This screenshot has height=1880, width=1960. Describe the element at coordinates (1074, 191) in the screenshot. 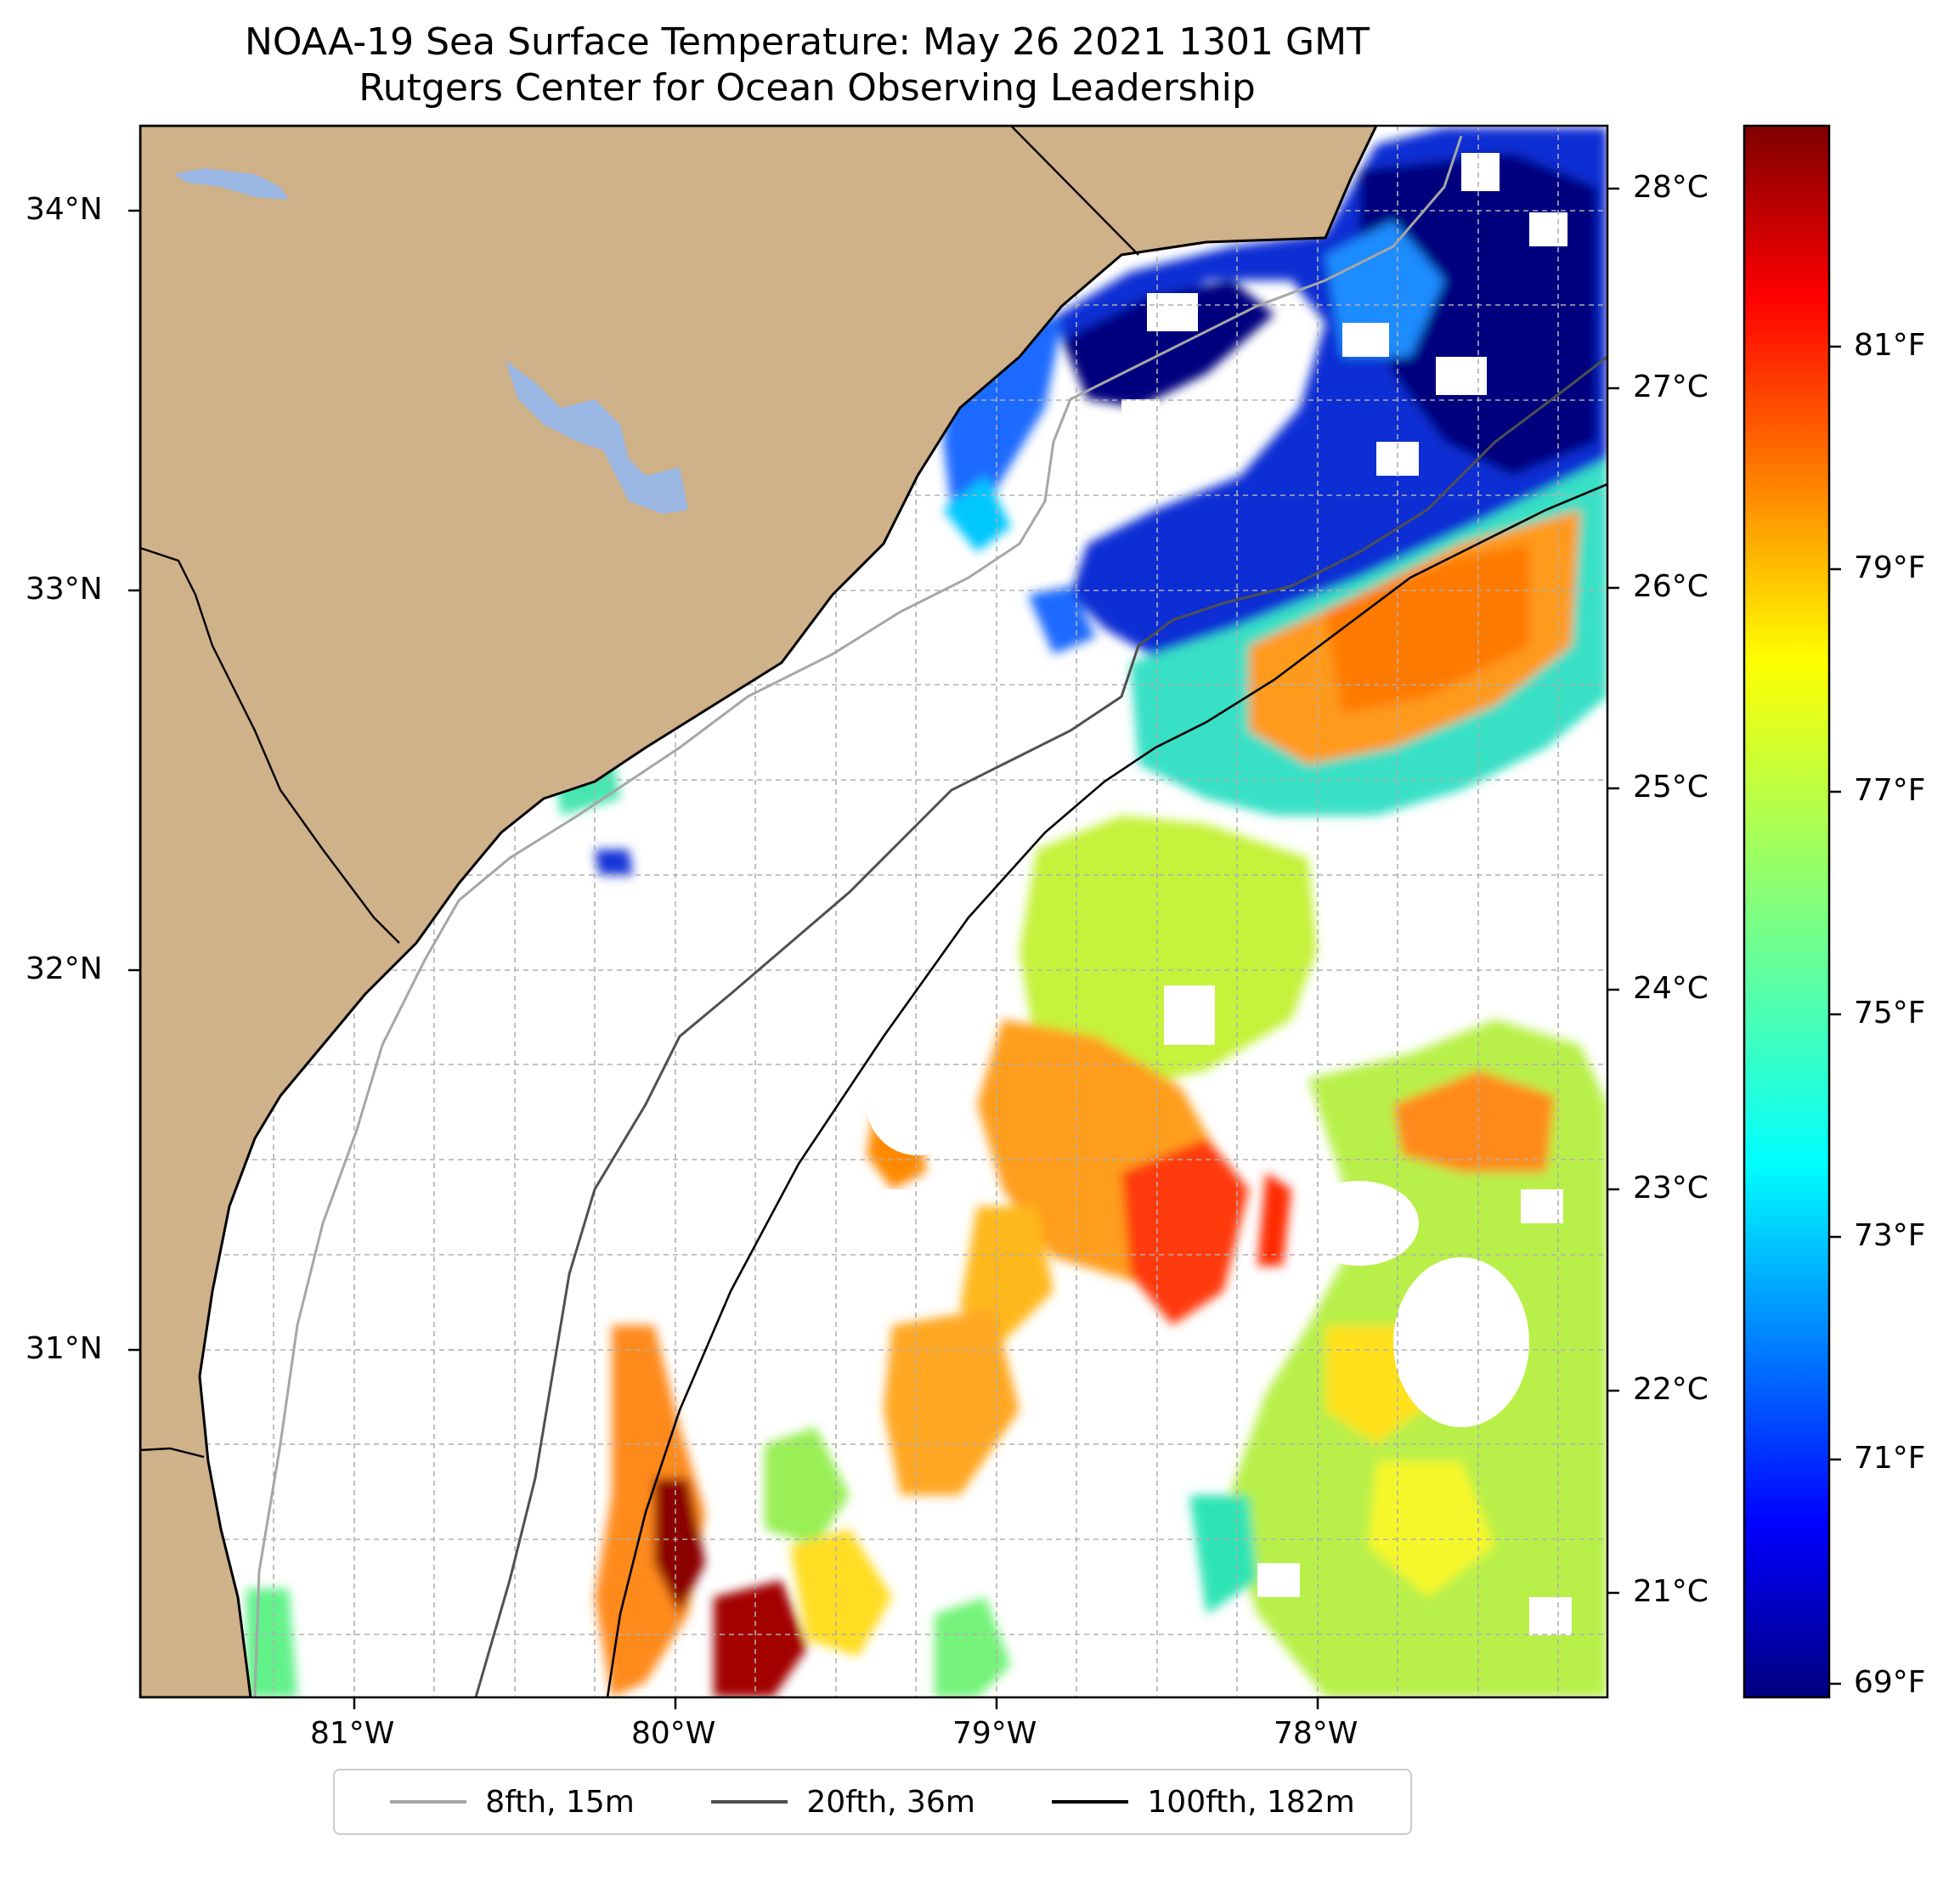

I see `state-border-nc-sc` at that location.